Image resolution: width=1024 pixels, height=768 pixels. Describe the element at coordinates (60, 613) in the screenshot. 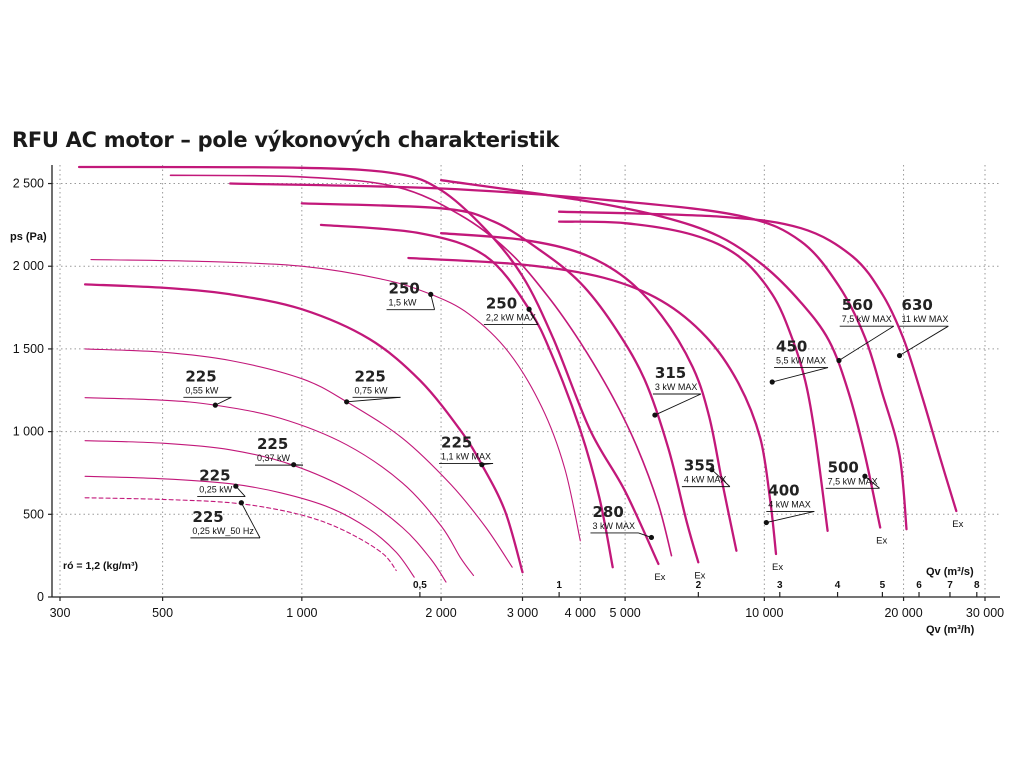

I see `x-tick-label: 300` at that location.